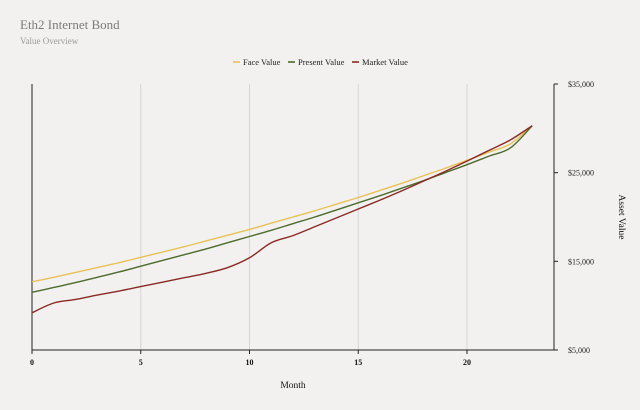 The image size is (640, 410). Describe the element at coordinates (467, 362) in the screenshot. I see `x-tick-label: 20` at that location.